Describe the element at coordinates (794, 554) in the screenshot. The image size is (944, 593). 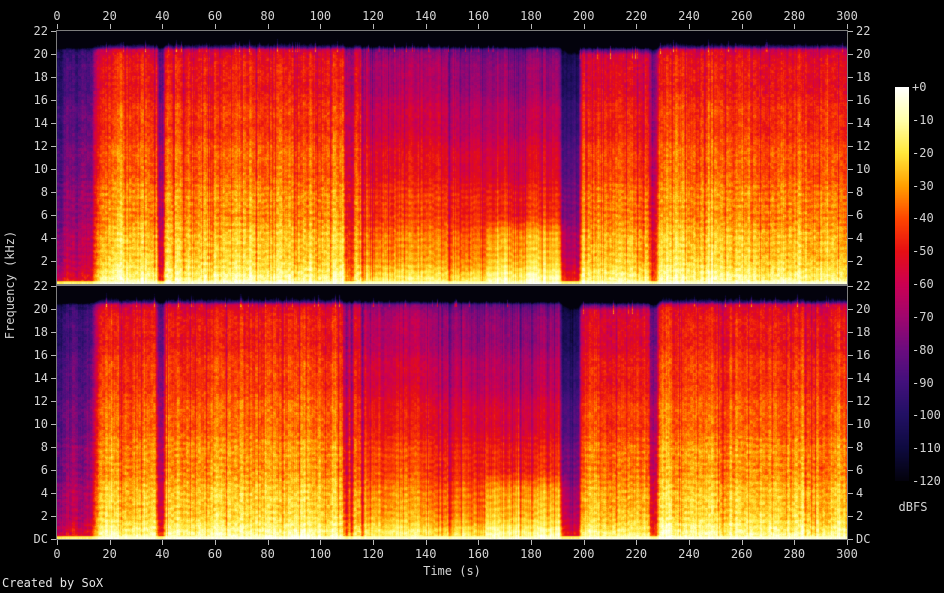
I see `time-tick-label-bottom: 280` at that location.